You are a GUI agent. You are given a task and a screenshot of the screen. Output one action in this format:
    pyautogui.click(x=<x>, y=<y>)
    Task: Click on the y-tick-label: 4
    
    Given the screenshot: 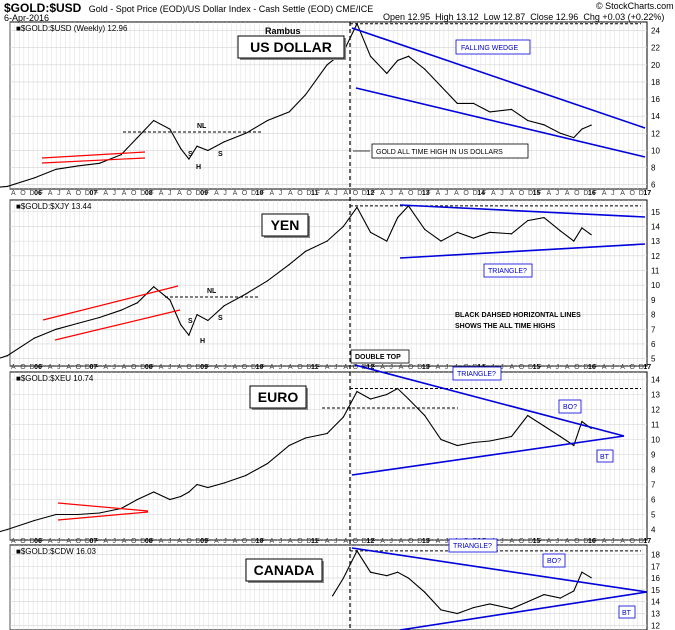 What is the action you would take?
    pyautogui.click(x=653, y=530)
    